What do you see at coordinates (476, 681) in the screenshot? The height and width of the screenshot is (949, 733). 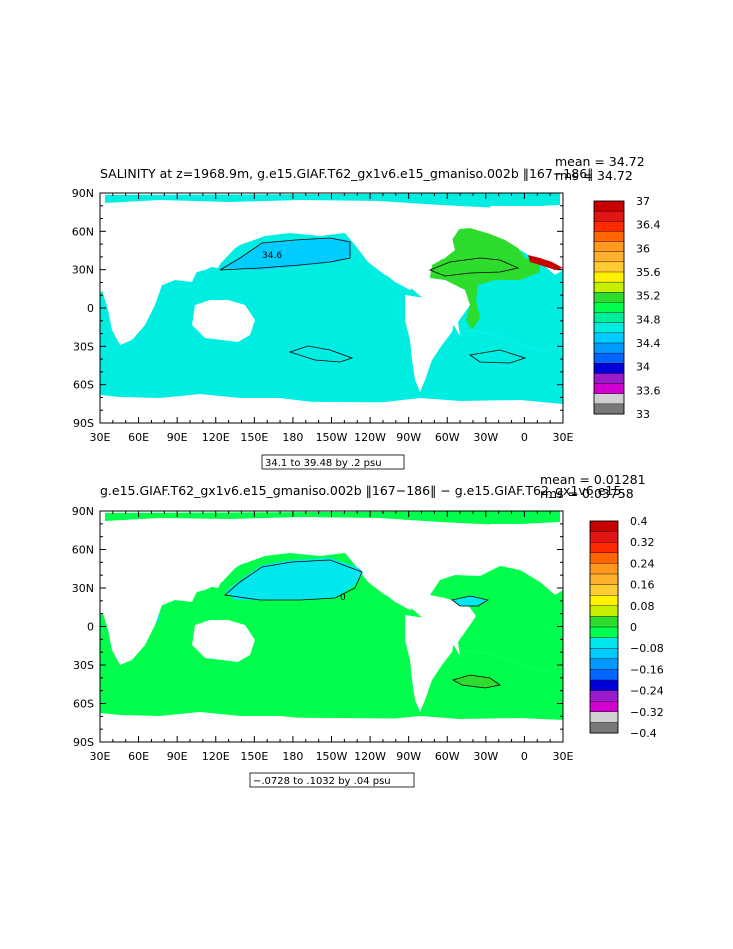 I see `ocean-region-south-atlantic-positive` at bounding box center [476, 681].